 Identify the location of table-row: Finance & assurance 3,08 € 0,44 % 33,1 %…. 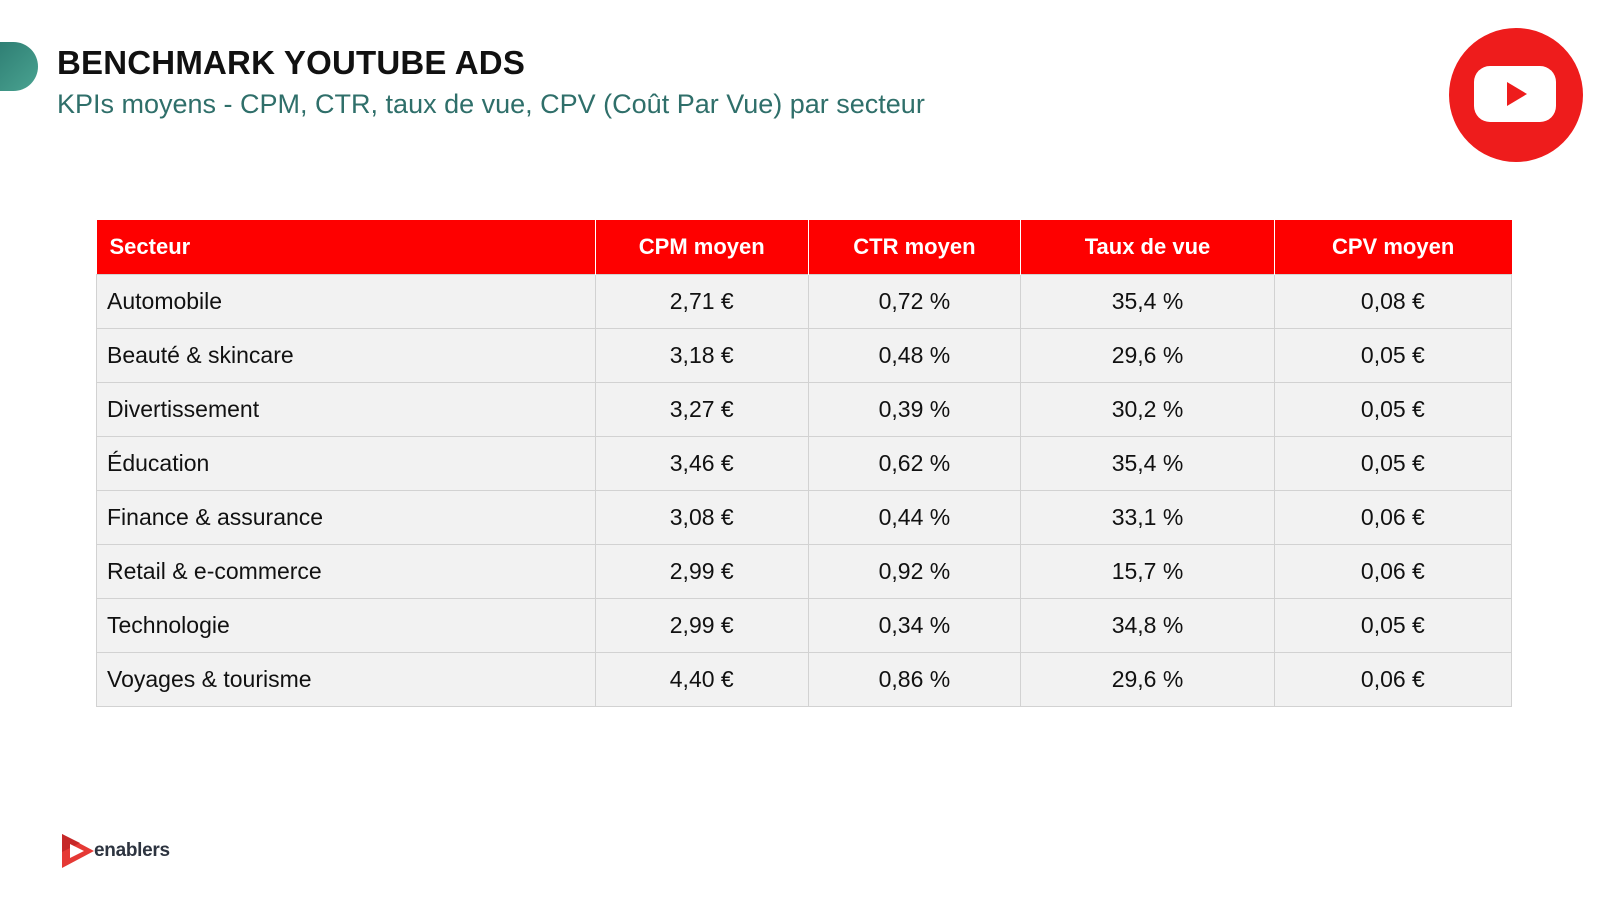
(804, 517).